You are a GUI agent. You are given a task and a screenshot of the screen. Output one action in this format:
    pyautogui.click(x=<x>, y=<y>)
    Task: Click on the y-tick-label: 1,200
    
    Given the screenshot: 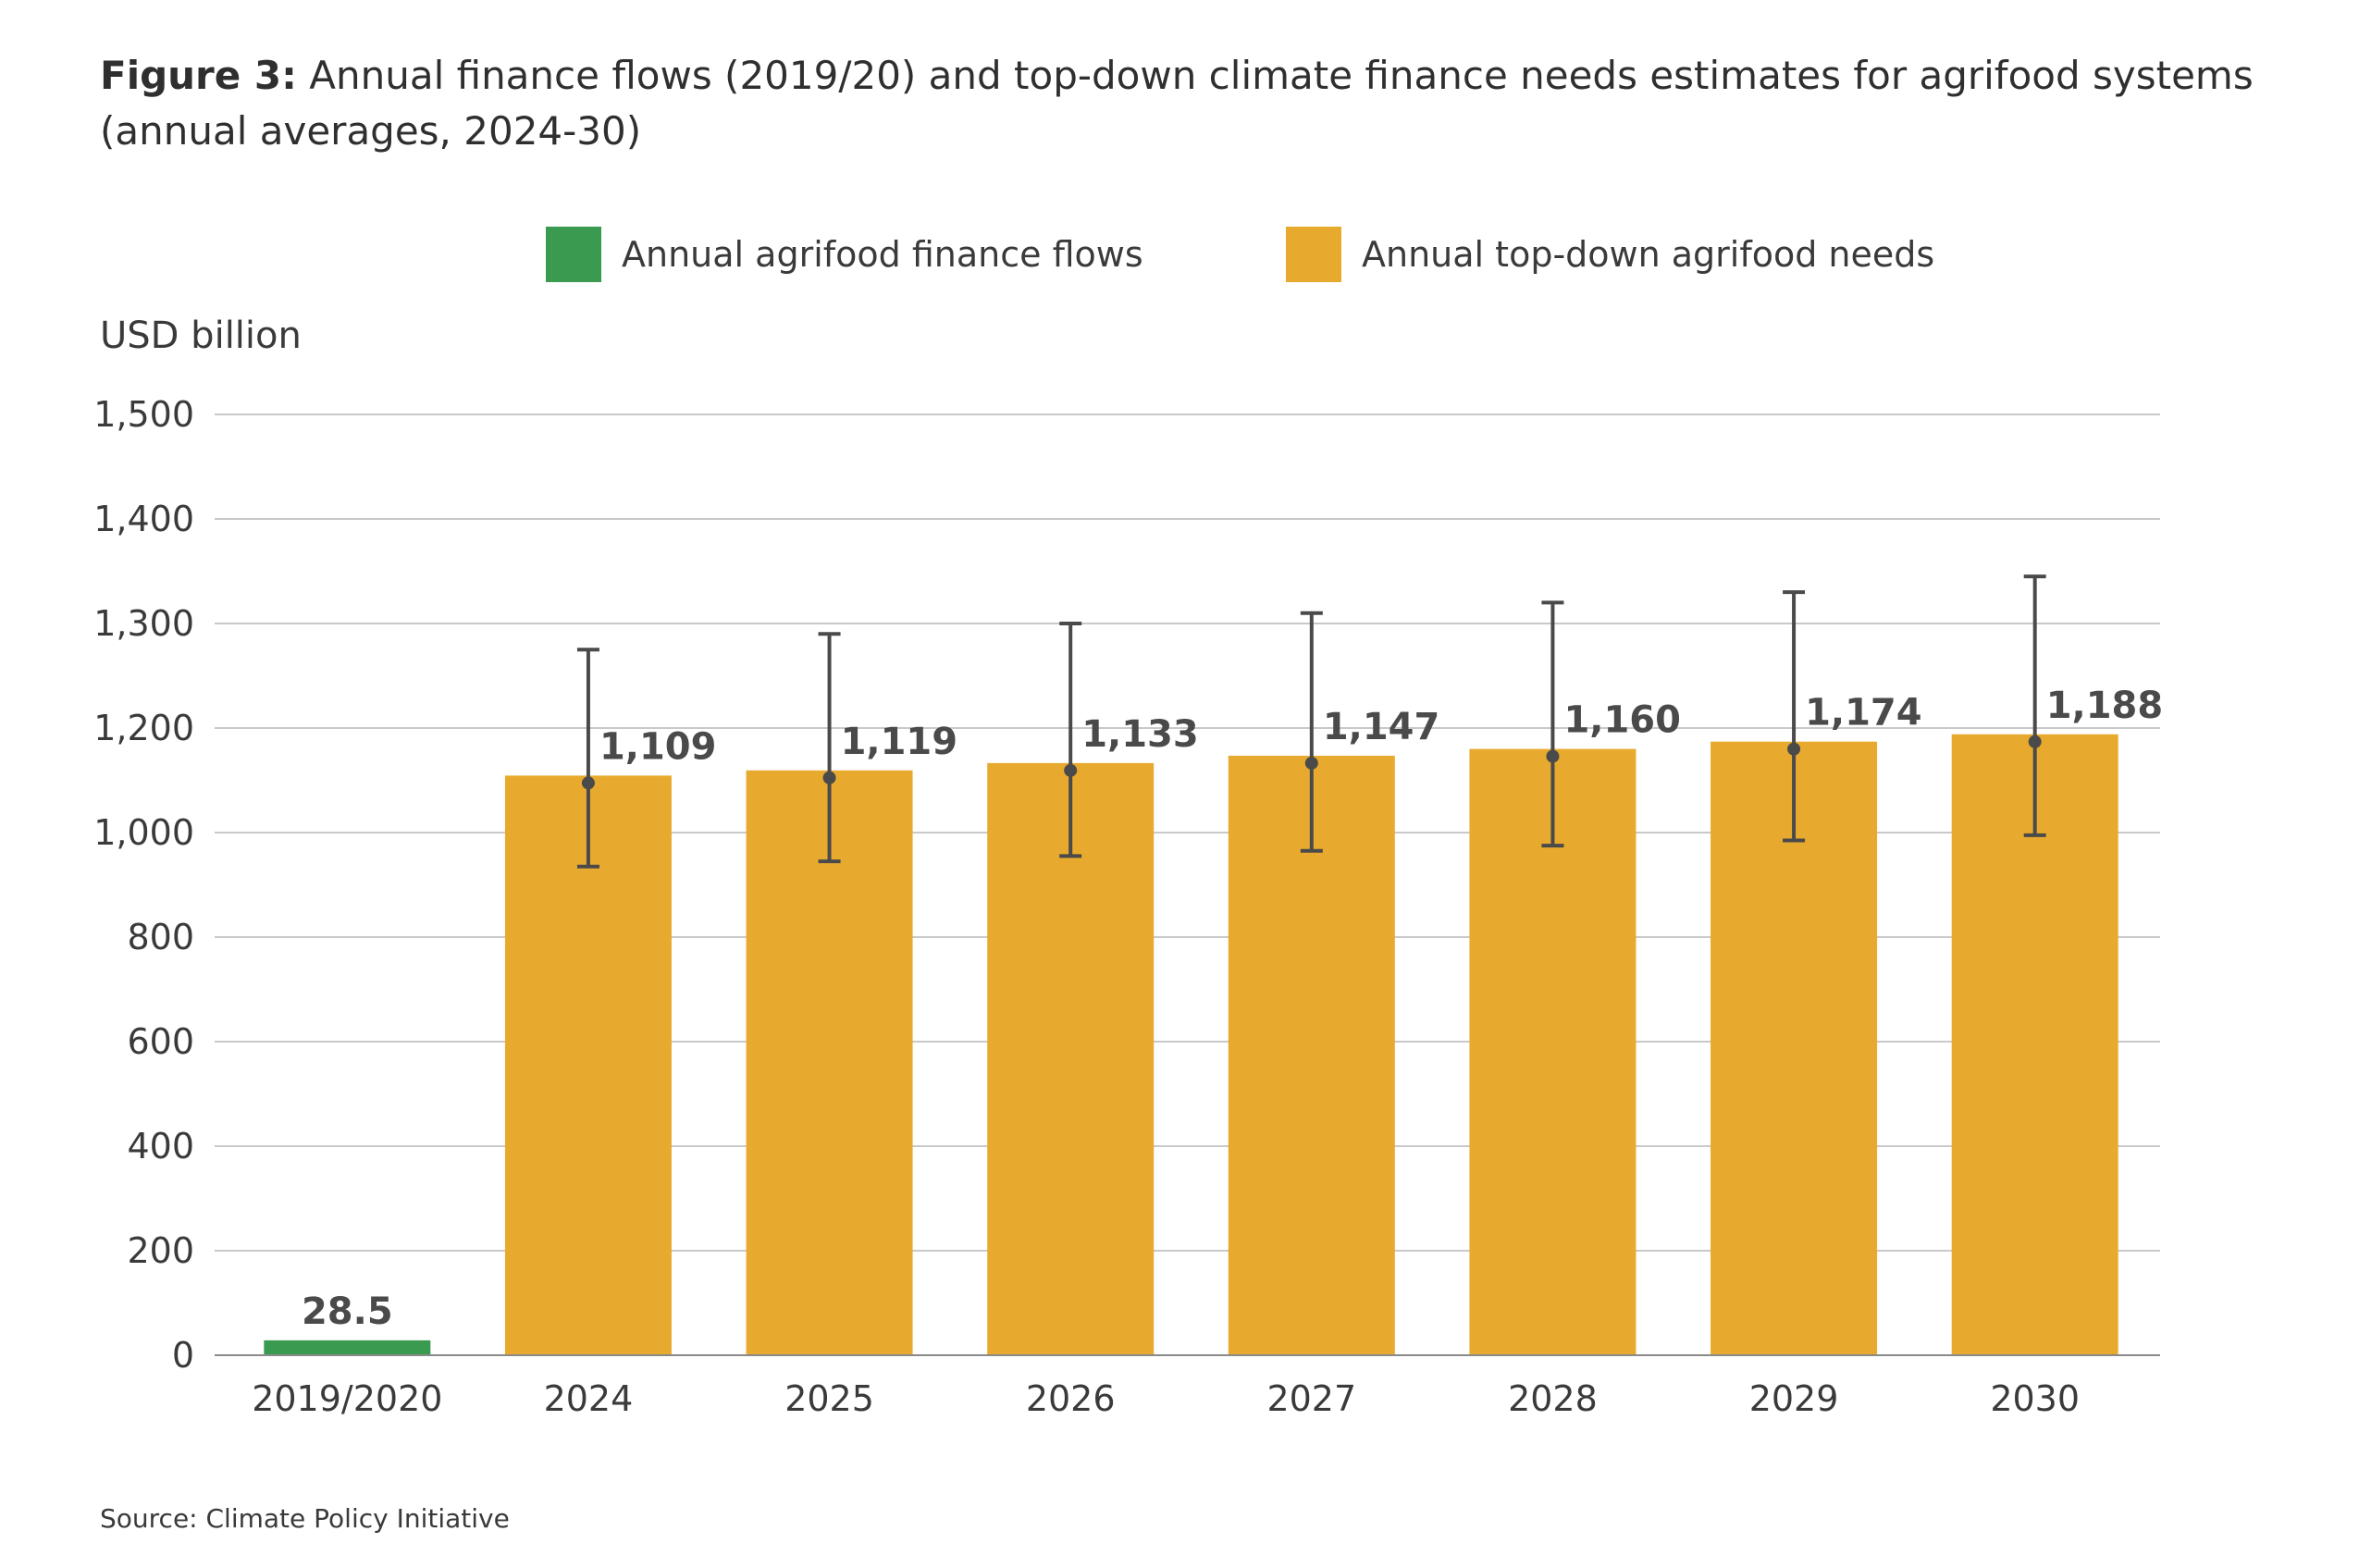 What is the action you would take?
    pyautogui.click(x=143, y=728)
    